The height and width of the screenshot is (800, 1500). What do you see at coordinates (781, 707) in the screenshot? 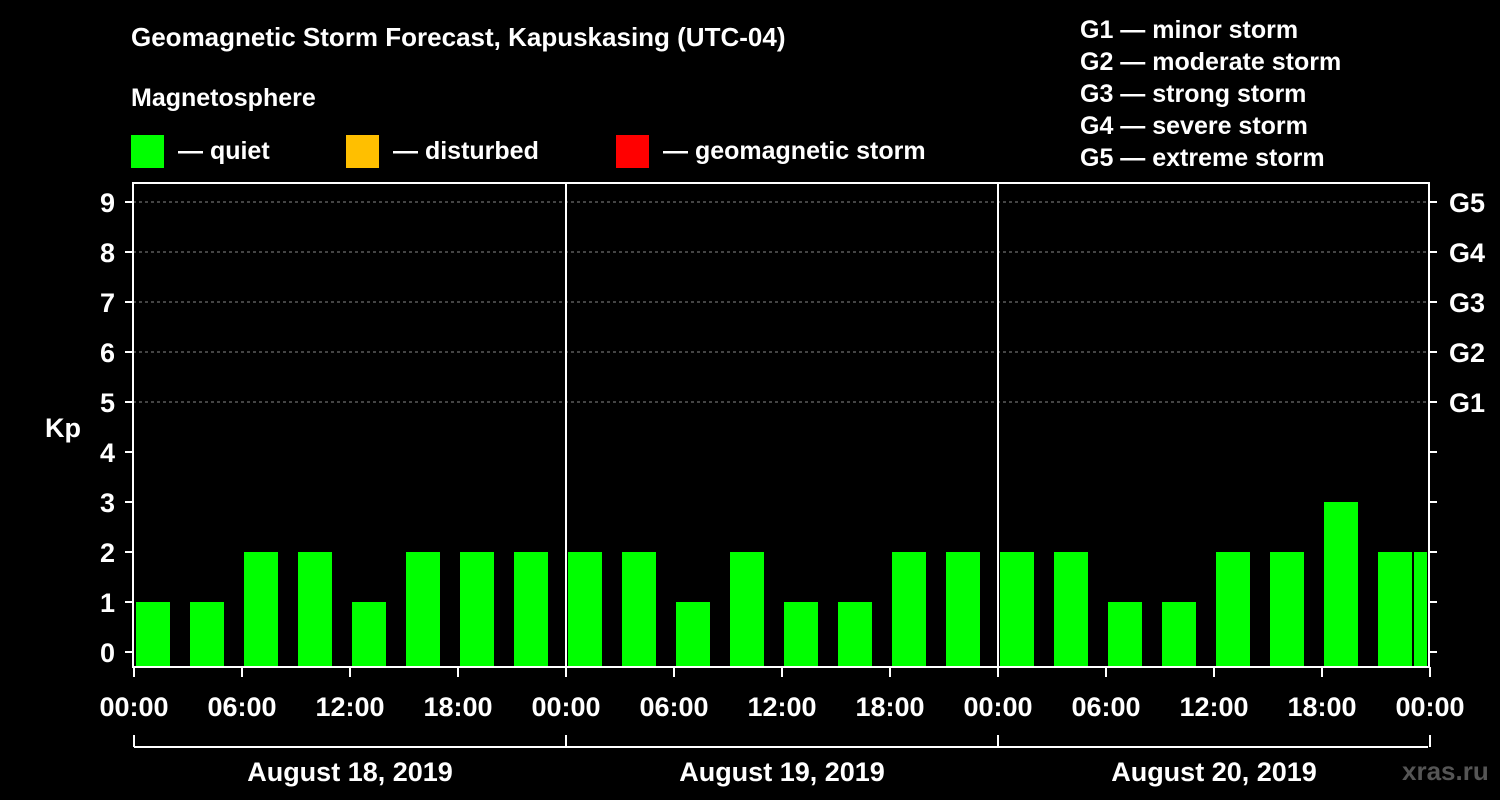
I see `x-tick-label-6: 12:00` at bounding box center [781, 707].